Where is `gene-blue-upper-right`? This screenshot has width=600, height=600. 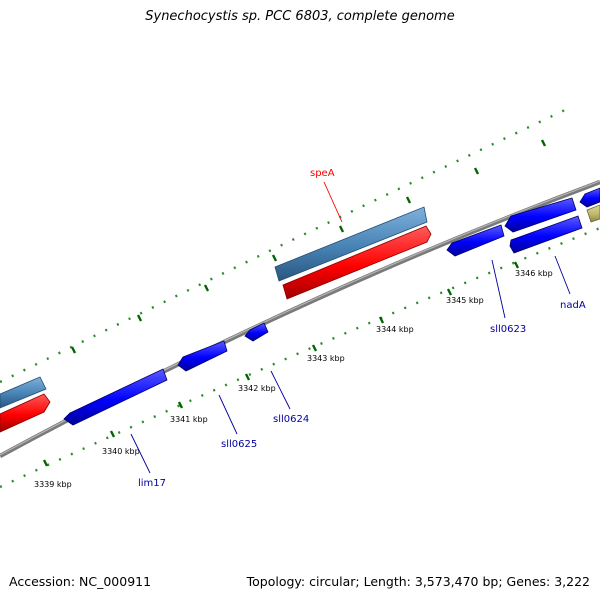
gene-blue-upper-right is located at coordinates (540, 215).